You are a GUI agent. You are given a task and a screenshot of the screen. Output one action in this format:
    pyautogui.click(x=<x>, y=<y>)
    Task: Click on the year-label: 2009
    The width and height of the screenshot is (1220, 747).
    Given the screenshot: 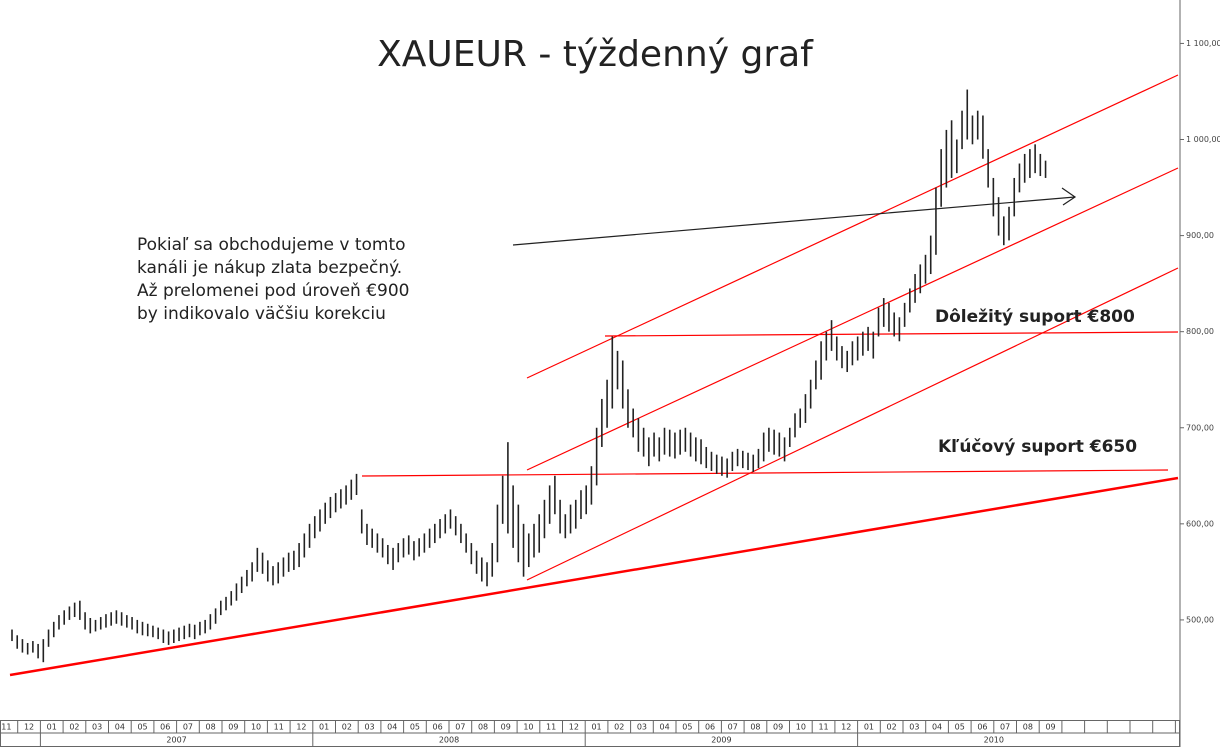 What is the action you would take?
    pyautogui.click(x=721, y=740)
    